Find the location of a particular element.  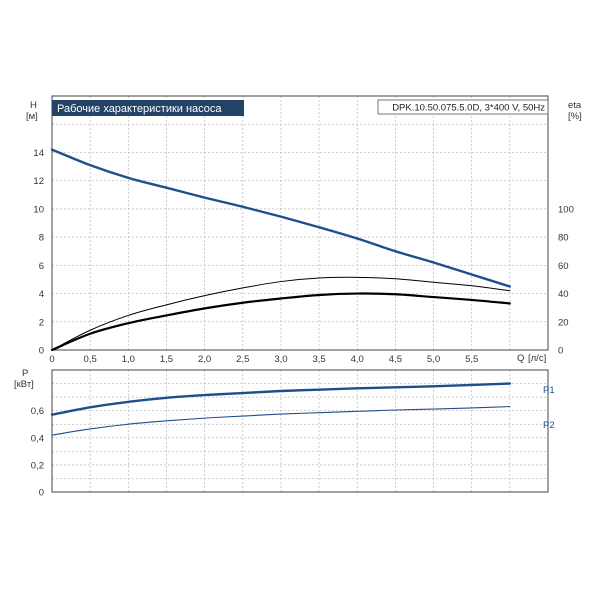

model-label: DPK.10.50.075.5.0D, 3*400 V, 50Hz is located at coordinates (468, 108).